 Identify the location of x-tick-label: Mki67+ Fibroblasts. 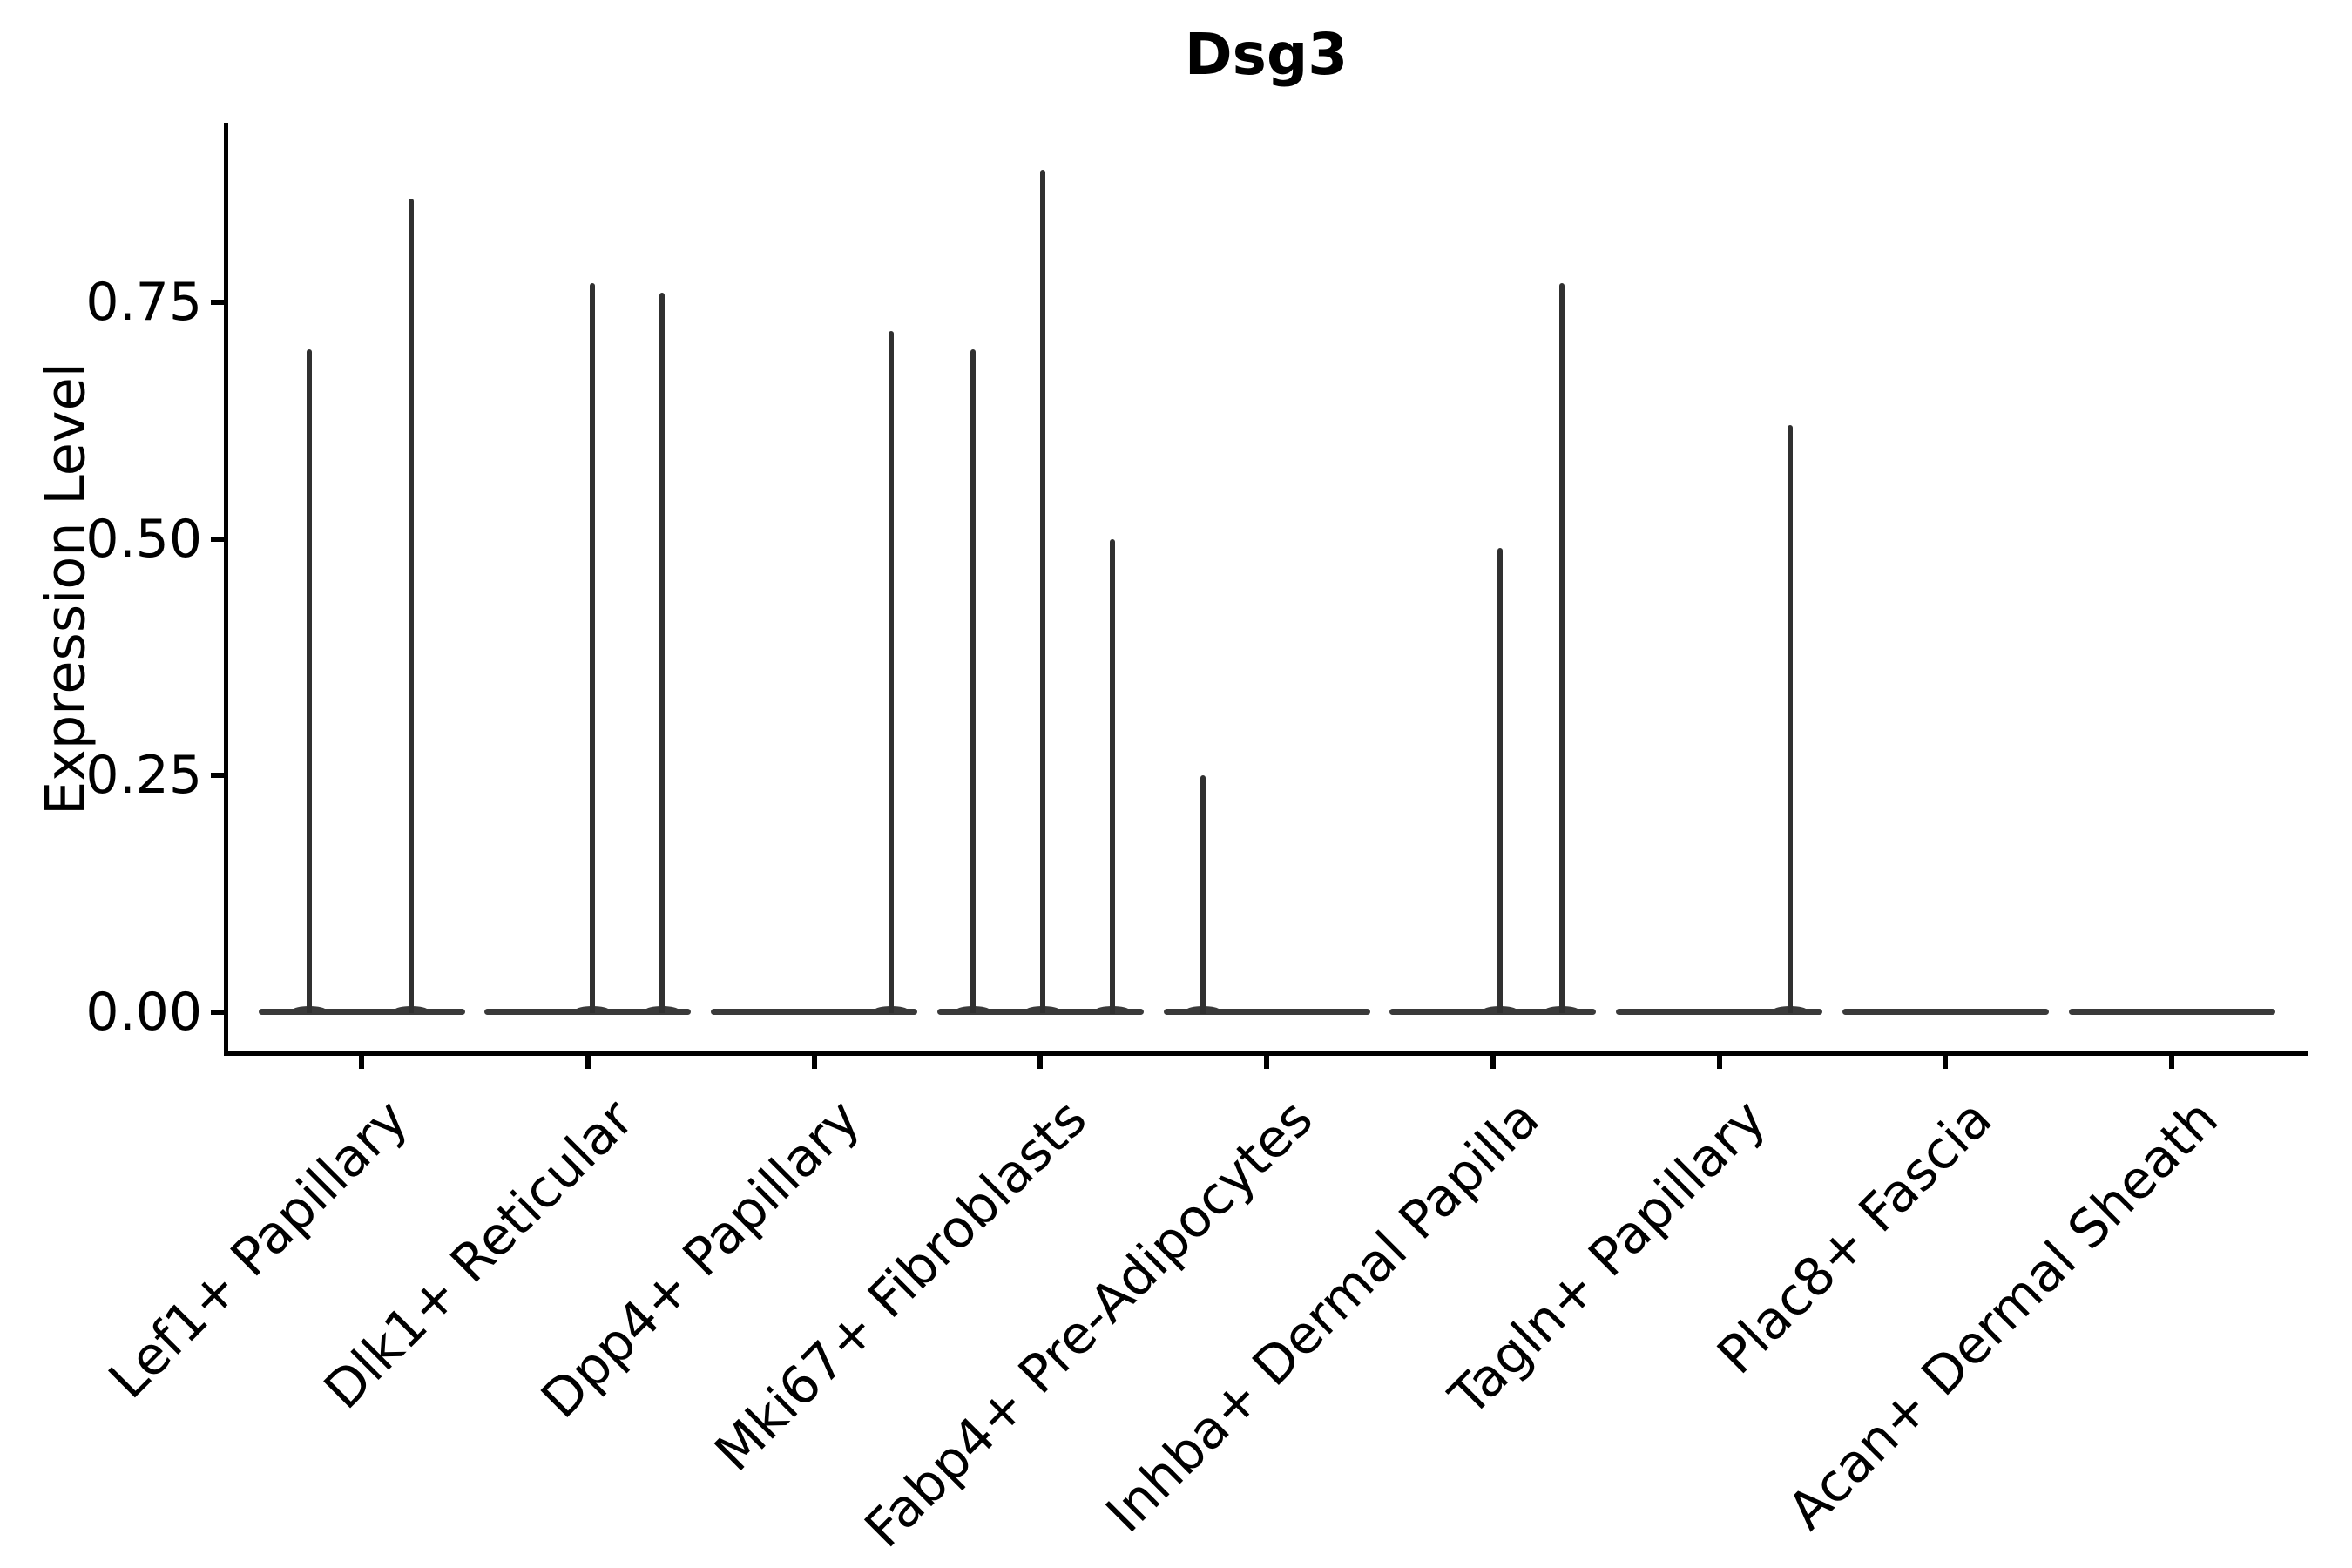
(900, 1286).